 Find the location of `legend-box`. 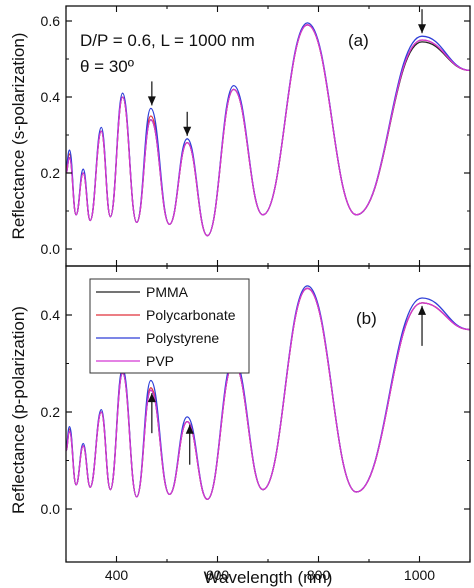

legend-box is located at coordinates (169, 326).